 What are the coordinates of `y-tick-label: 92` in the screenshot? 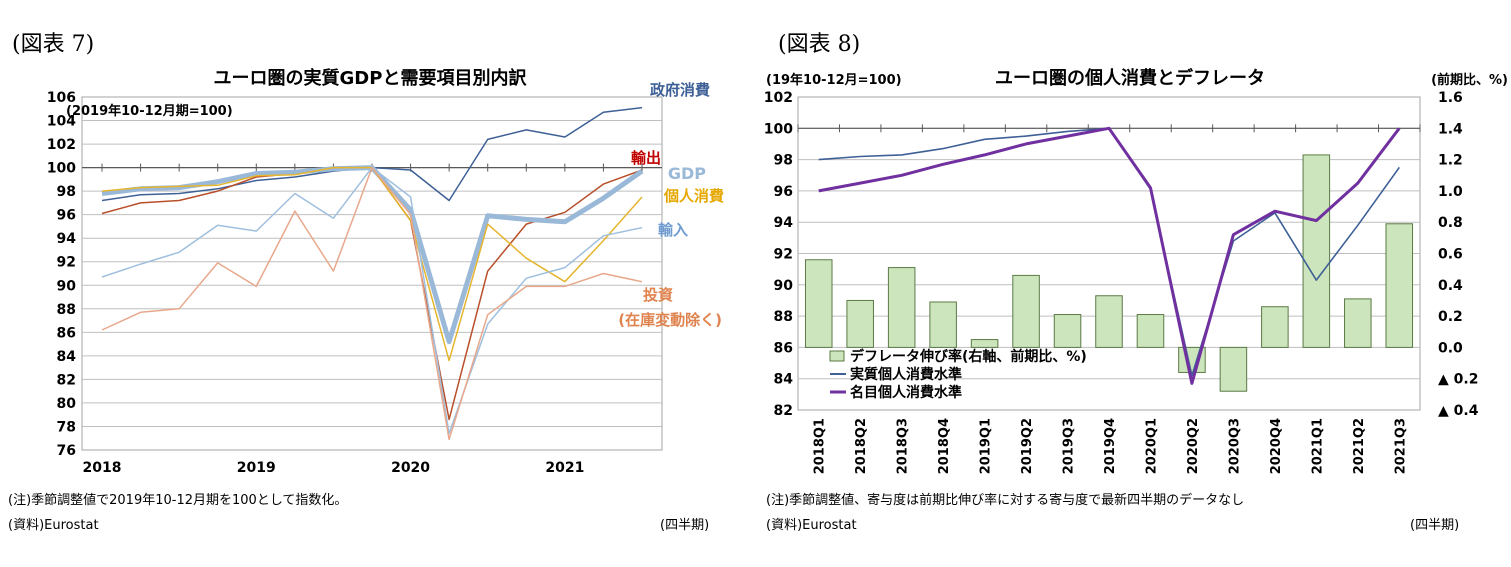 It's located at (66, 263).